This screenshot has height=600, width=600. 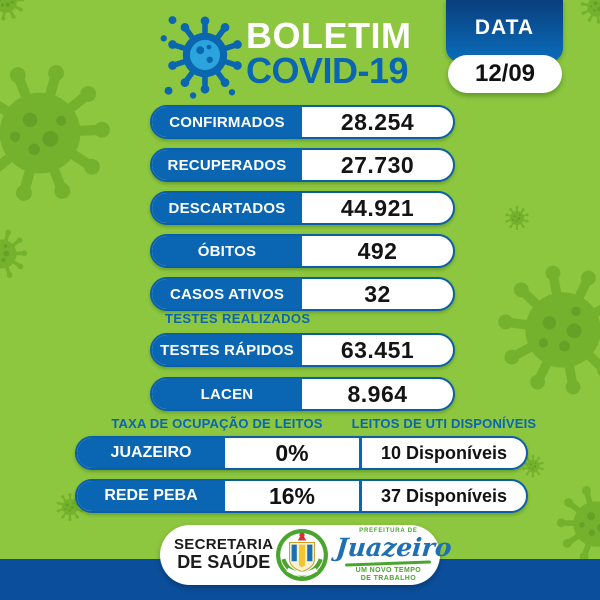 I want to click on stat-label: LACEN, so click(x=227, y=394).